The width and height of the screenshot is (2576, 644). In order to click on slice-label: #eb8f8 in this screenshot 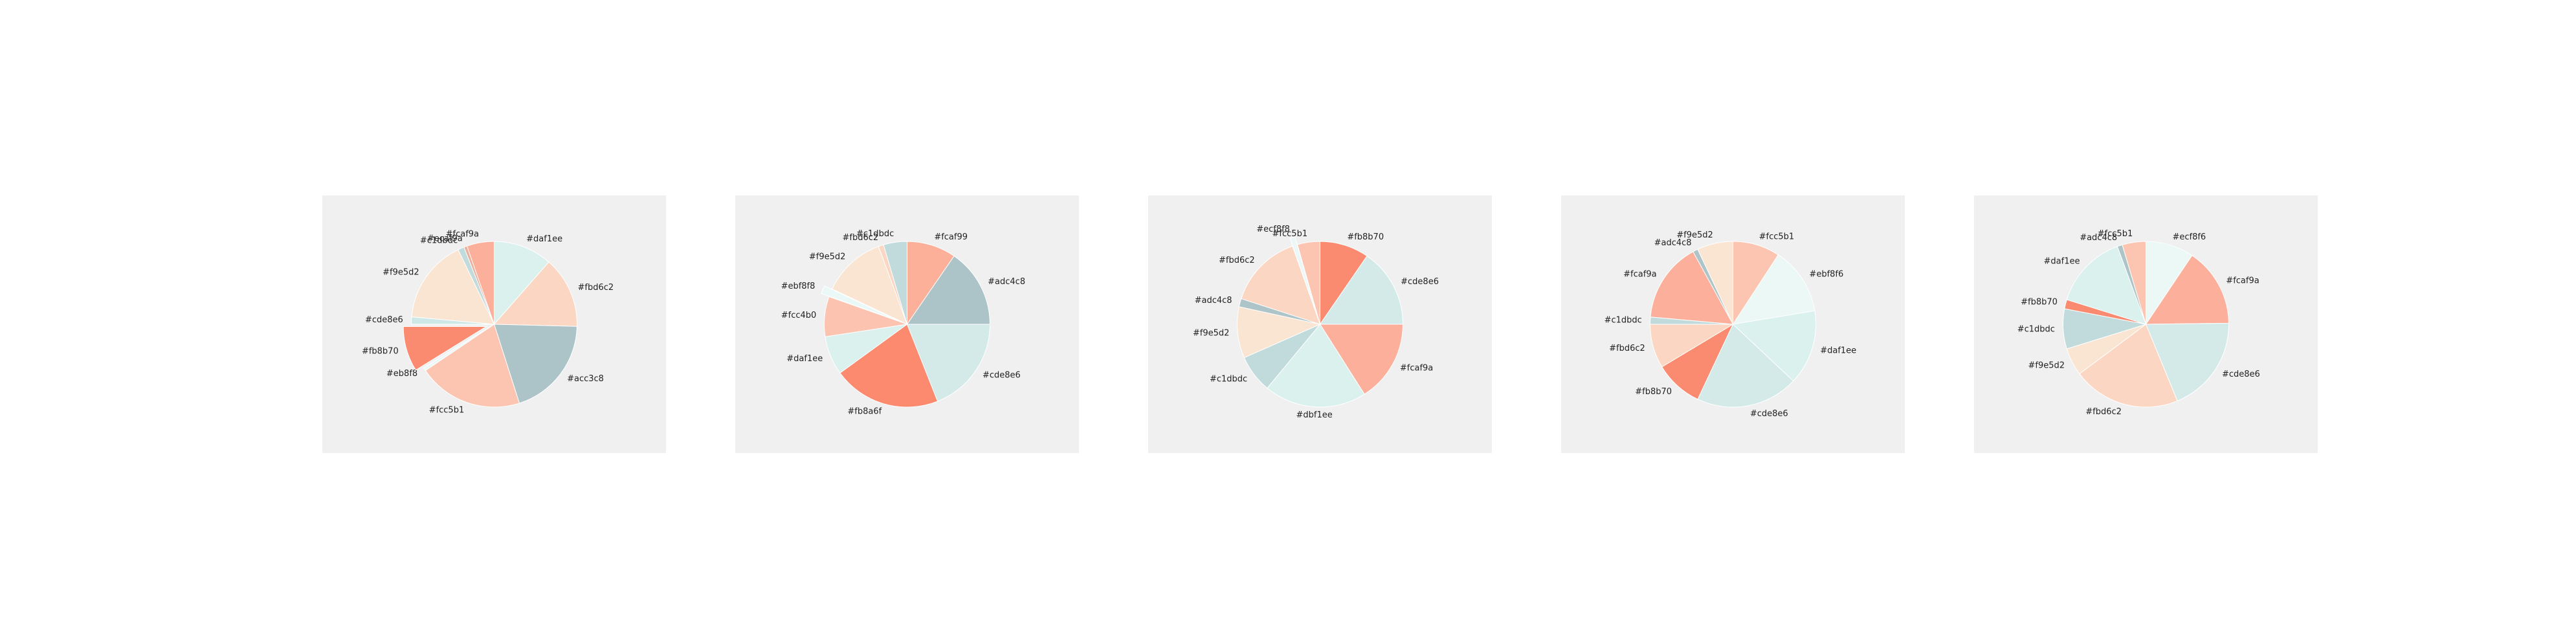, I will do `click(401, 374)`.